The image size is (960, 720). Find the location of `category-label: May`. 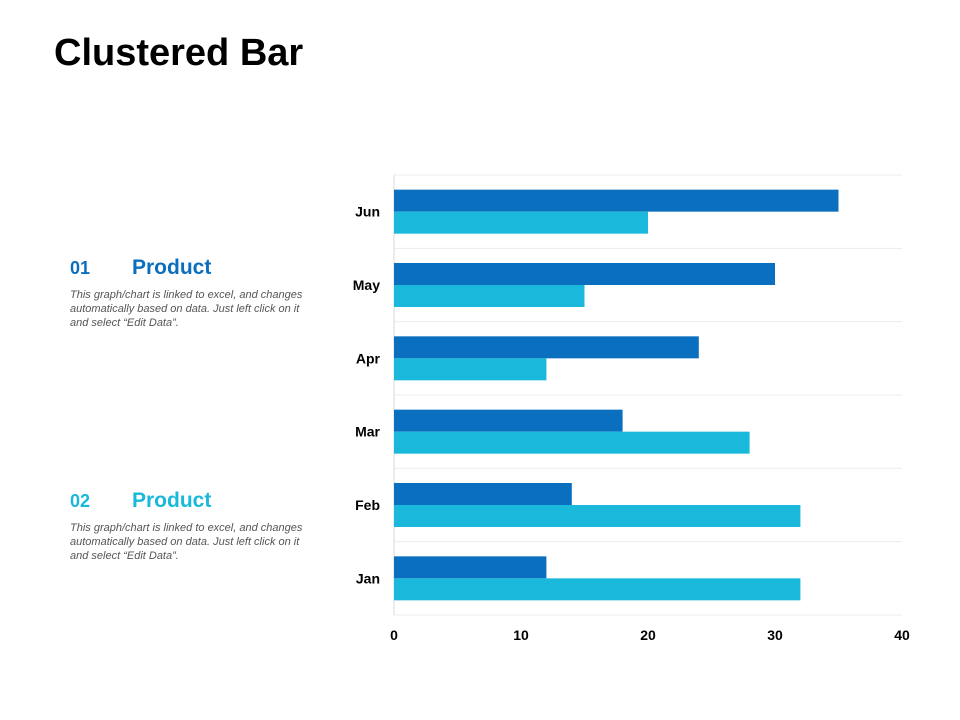

category-label: May is located at coordinates (366, 285).